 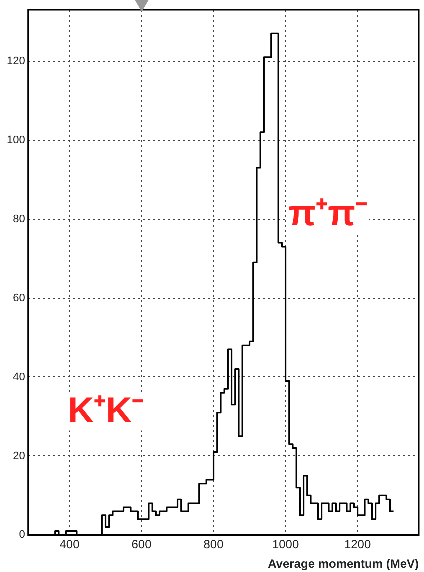 What do you see at coordinates (19, 377) in the screenshot?
I see `y-tick-label: 40` at bounding box center [19, 377].